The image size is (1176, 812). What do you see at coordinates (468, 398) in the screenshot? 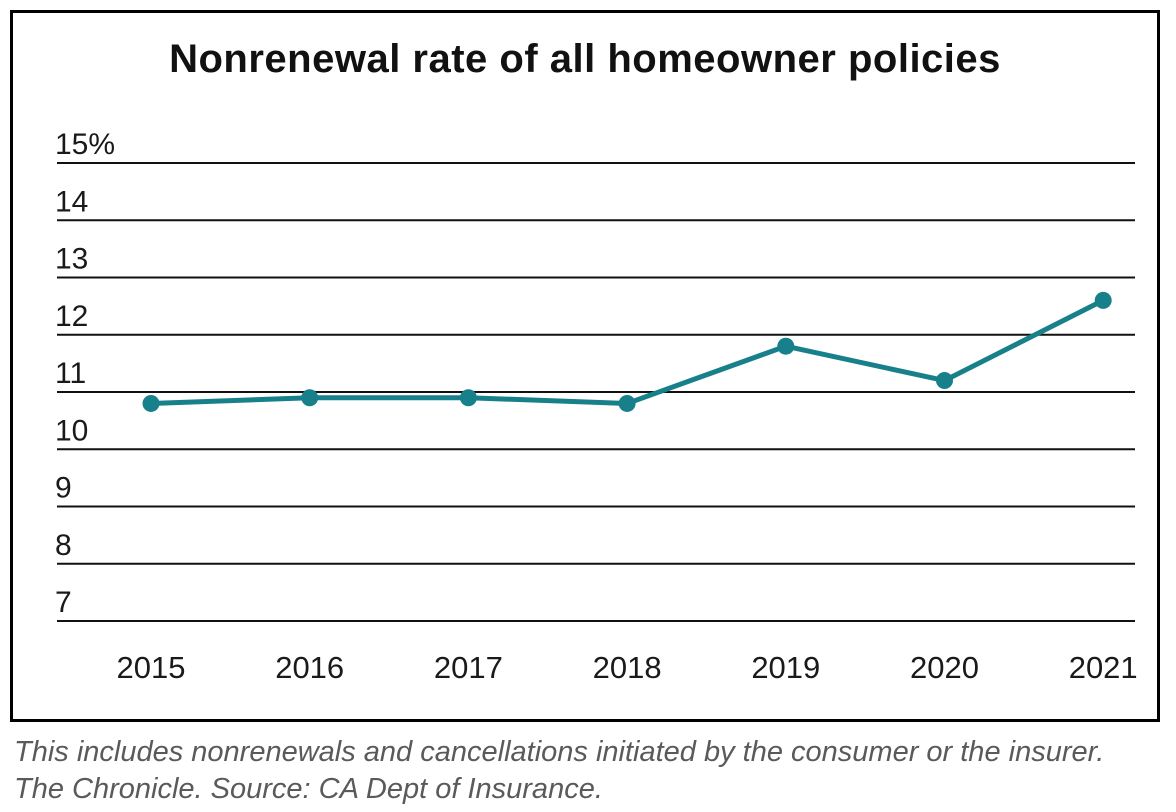
I see `data-point-2017` at bounding box center [468, 398].